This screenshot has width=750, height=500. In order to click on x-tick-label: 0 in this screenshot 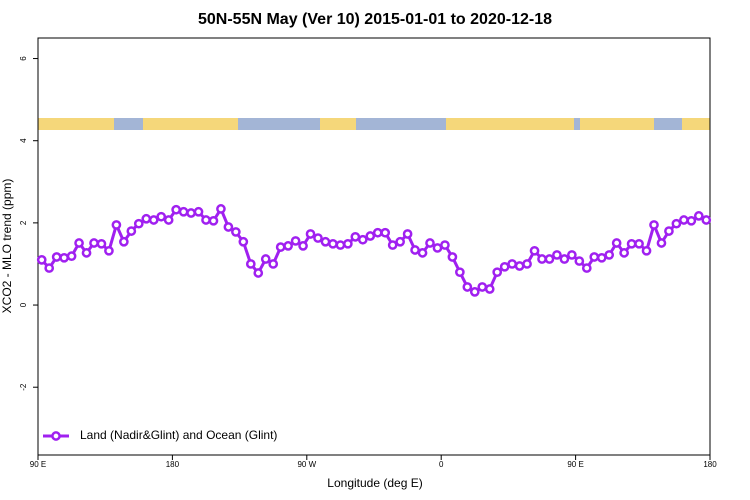, I will do `click(441, 464)`.